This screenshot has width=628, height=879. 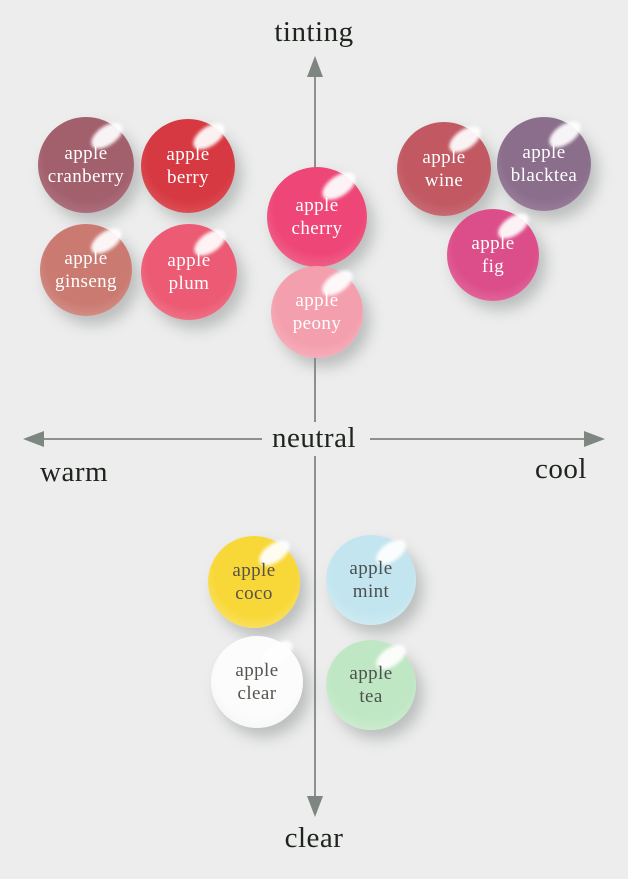 I want to click on axis-label-neutral: neutral, so click(x=313, y=438).